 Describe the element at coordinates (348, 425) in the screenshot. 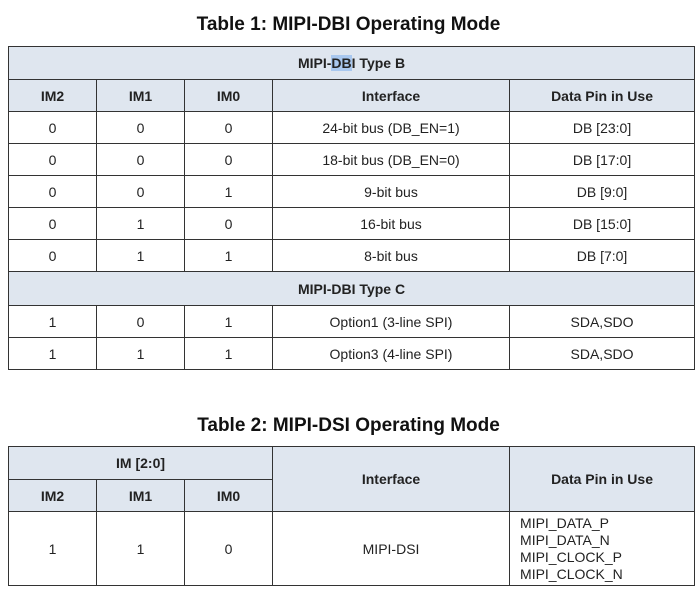

I see `table2-caption: Table 2: MIPI-DSI Operating Mode` at that location.